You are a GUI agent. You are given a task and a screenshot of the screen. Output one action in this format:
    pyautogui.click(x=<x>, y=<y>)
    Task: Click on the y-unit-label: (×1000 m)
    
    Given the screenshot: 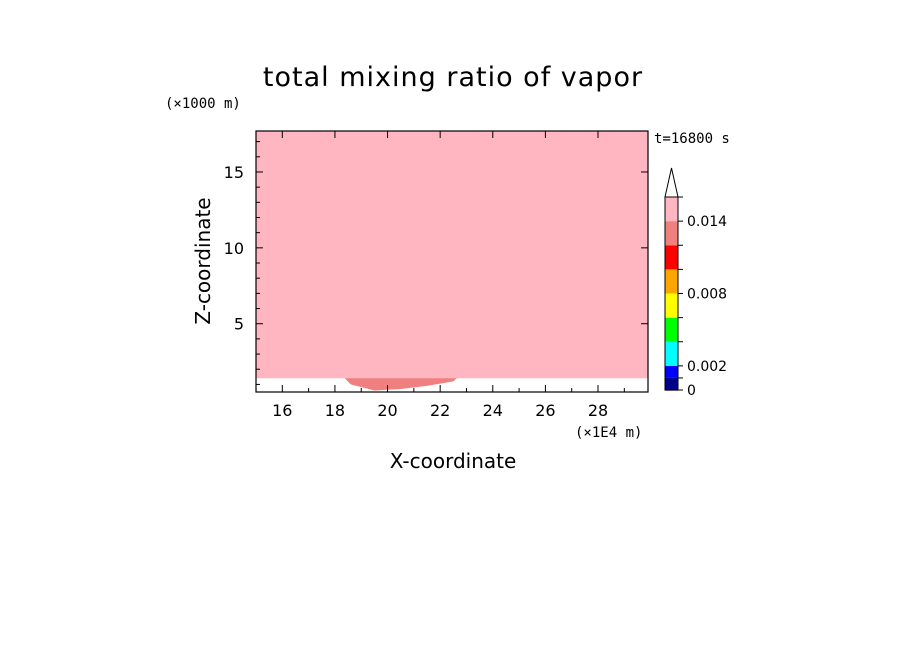 What is the action you would take?
    pyautogui.click(x=203, y=104)
    